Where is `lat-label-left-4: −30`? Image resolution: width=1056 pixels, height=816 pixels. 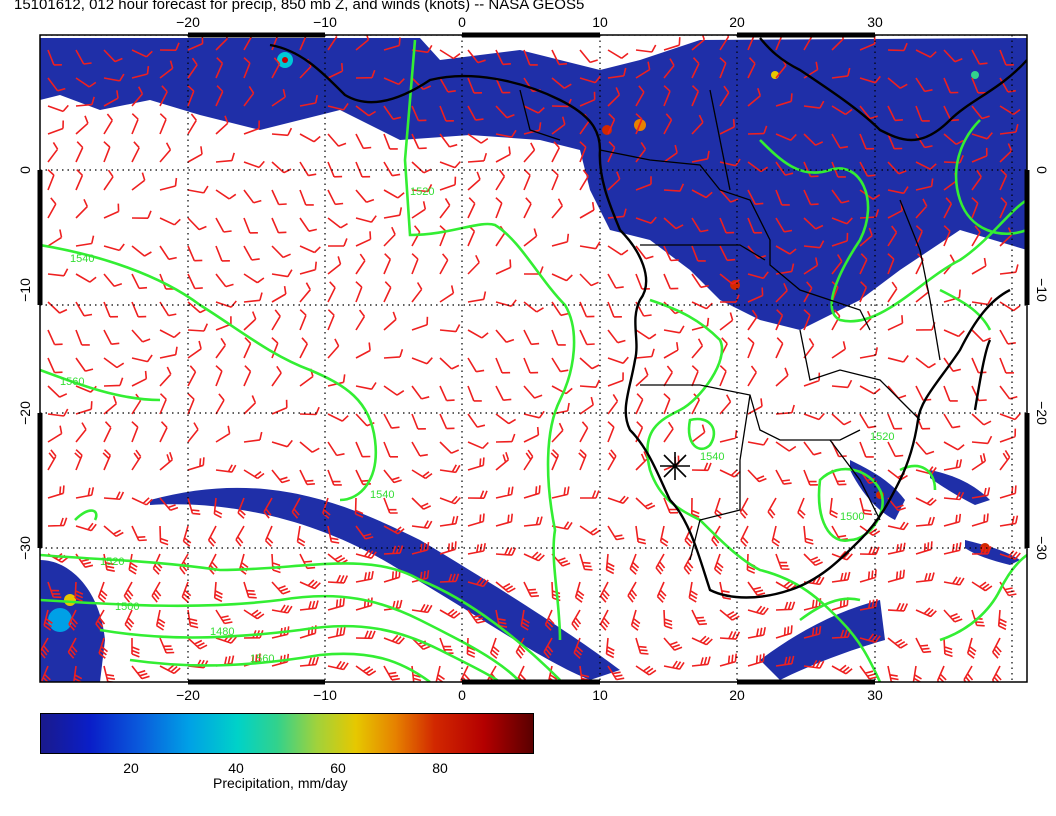
lat-label-left-4: −30 is located at coordinates (25, 548).